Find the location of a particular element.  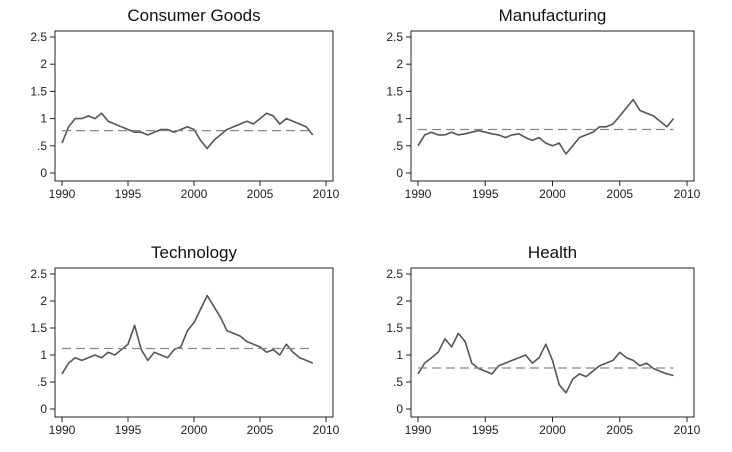

chart-title: Consumer Goods is located at coordinates (194, 15).